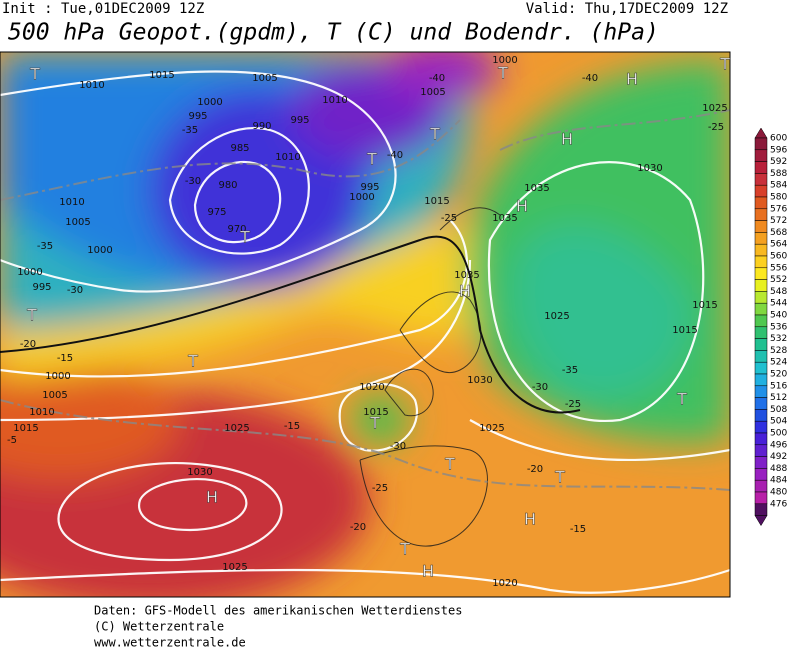 This screenshot has width=790, height=648. What do you see at coordinates (778, 139) in the screenshot?
I see `colorbar-label: 600` at bounding box center [778, 139].